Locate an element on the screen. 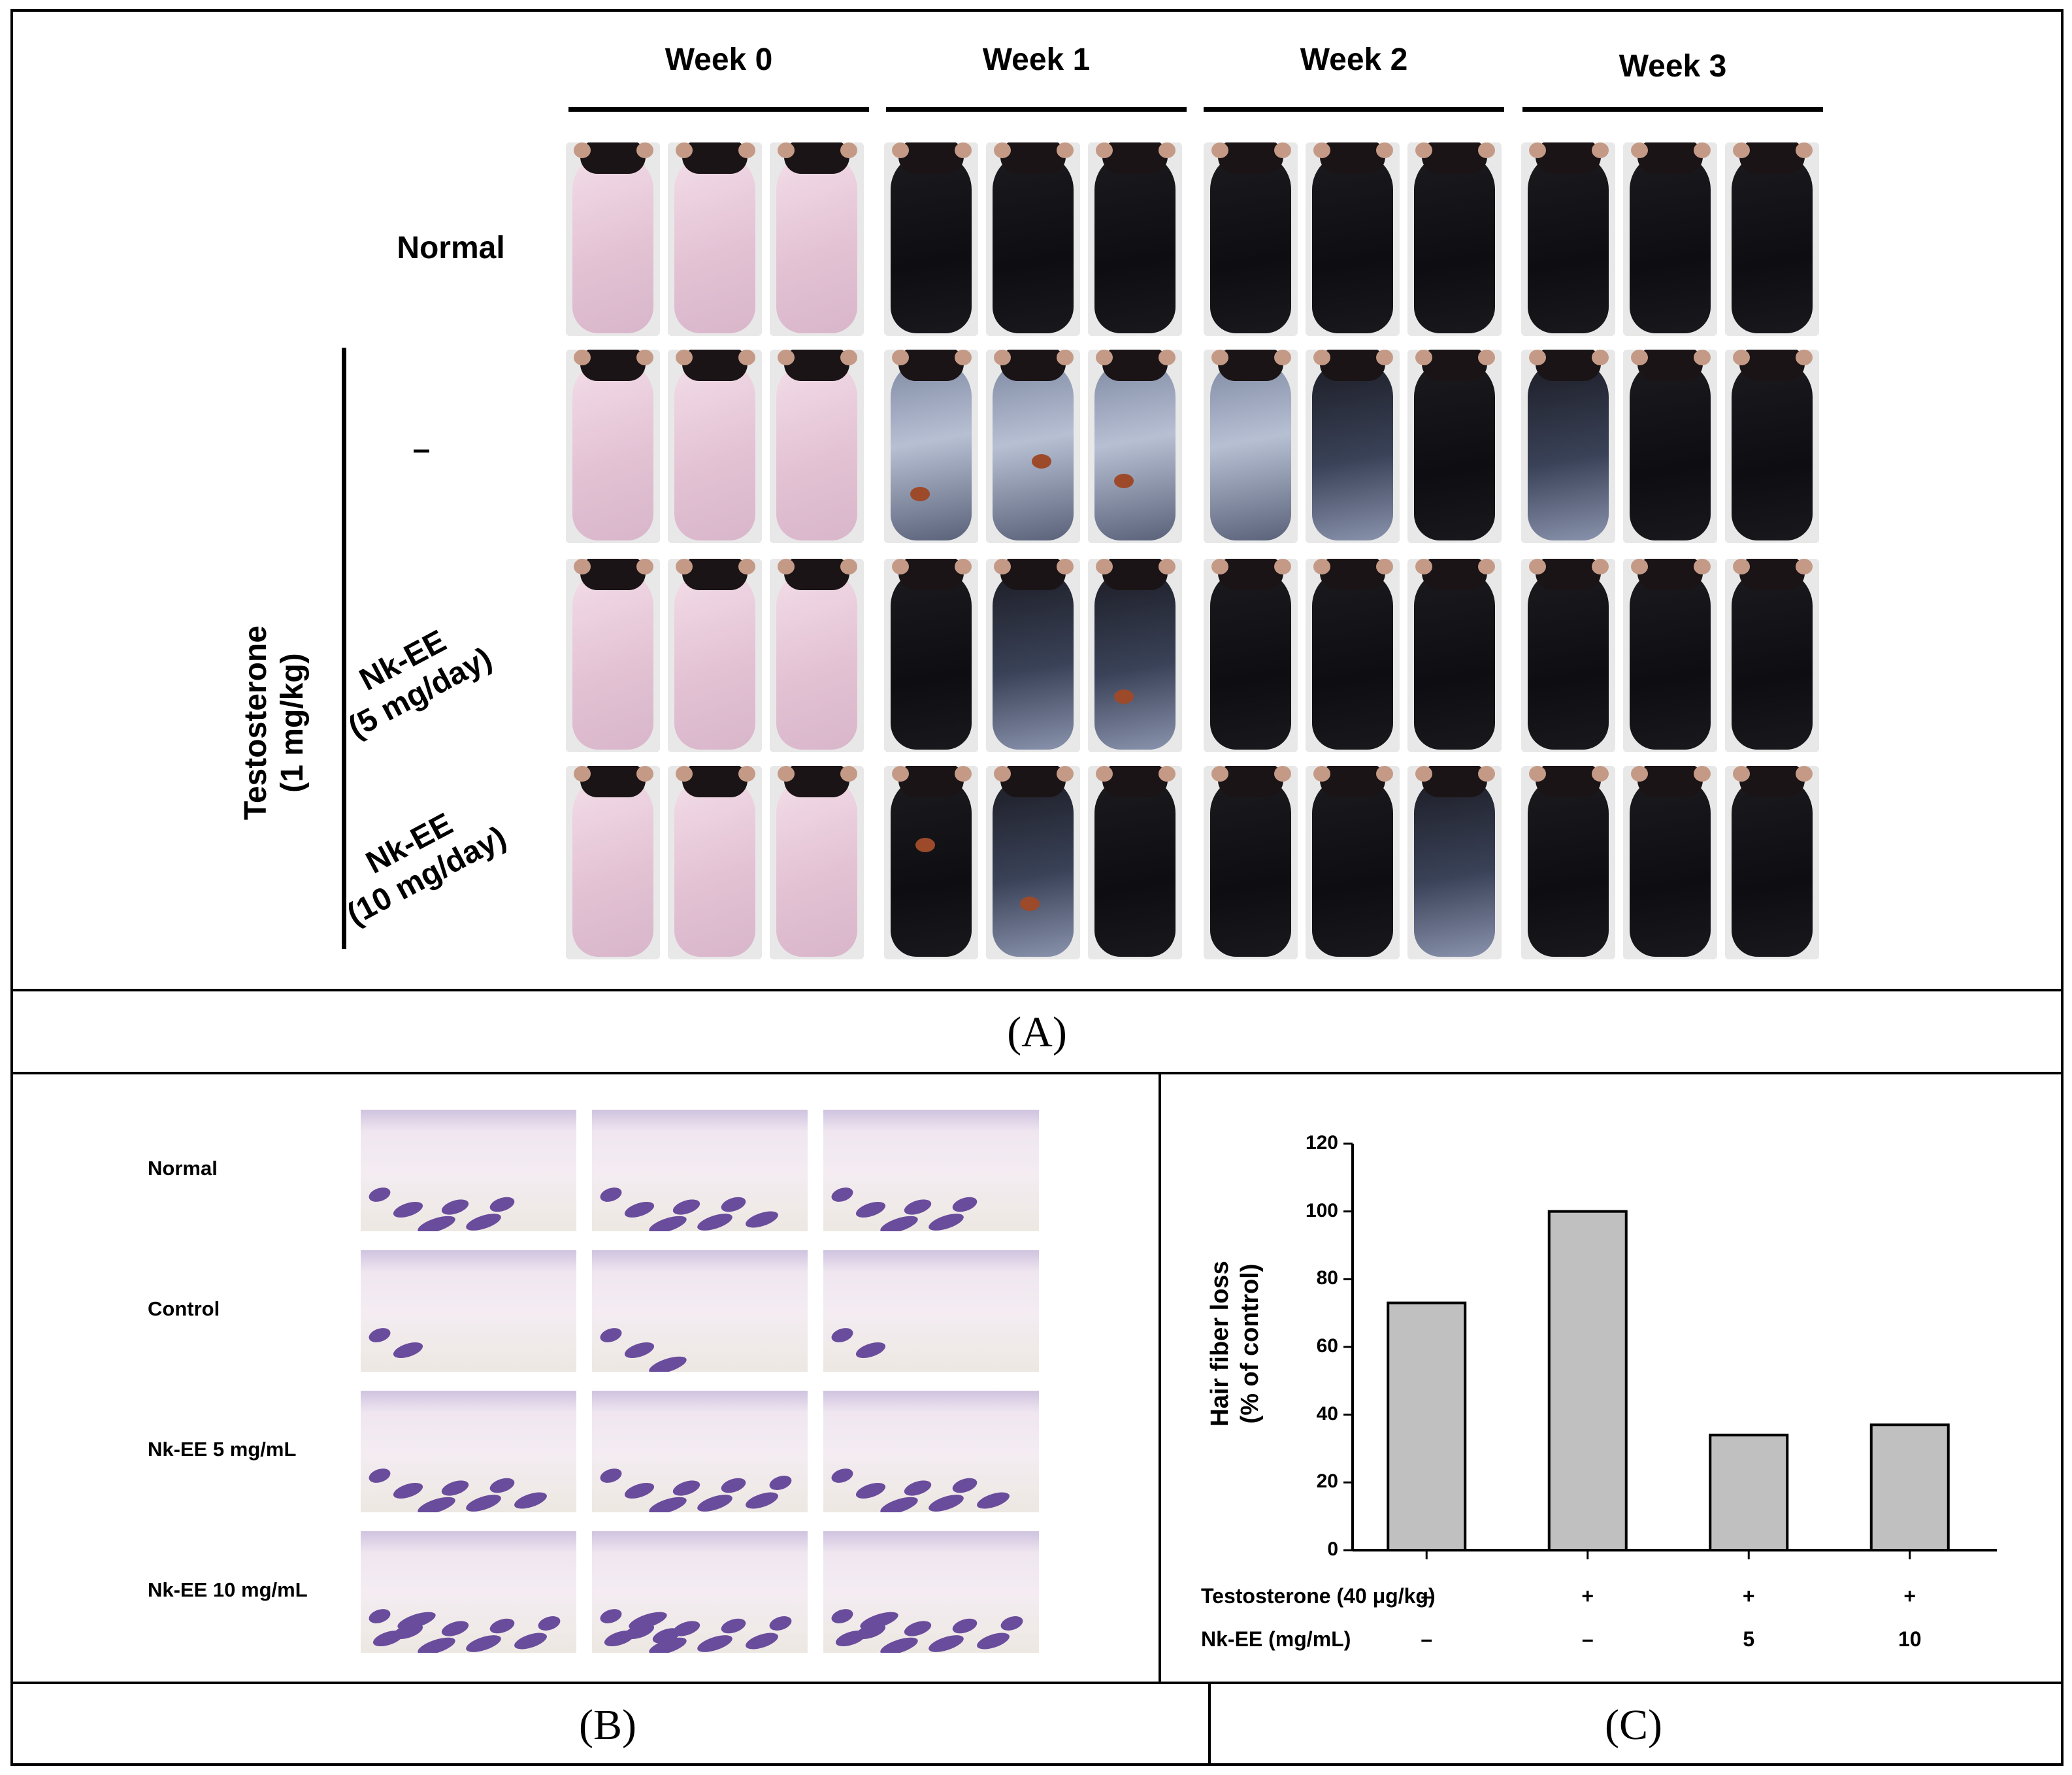 This screenshot has width=2072, height=1775. divider-b-c is located at coordinates (1160, 1377).